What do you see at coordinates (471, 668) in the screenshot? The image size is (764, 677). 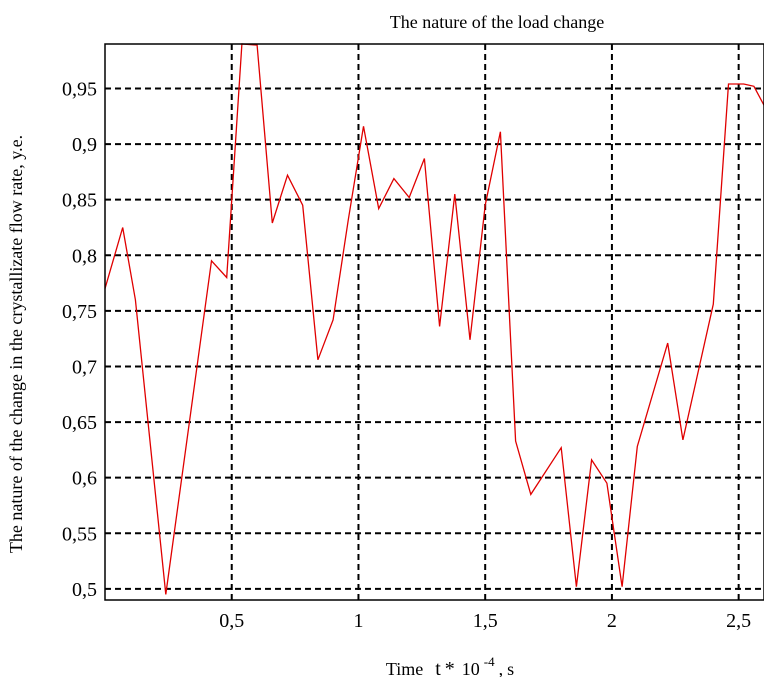 I see `x-axis-label-base: 10` at bounding box center [471, 668].